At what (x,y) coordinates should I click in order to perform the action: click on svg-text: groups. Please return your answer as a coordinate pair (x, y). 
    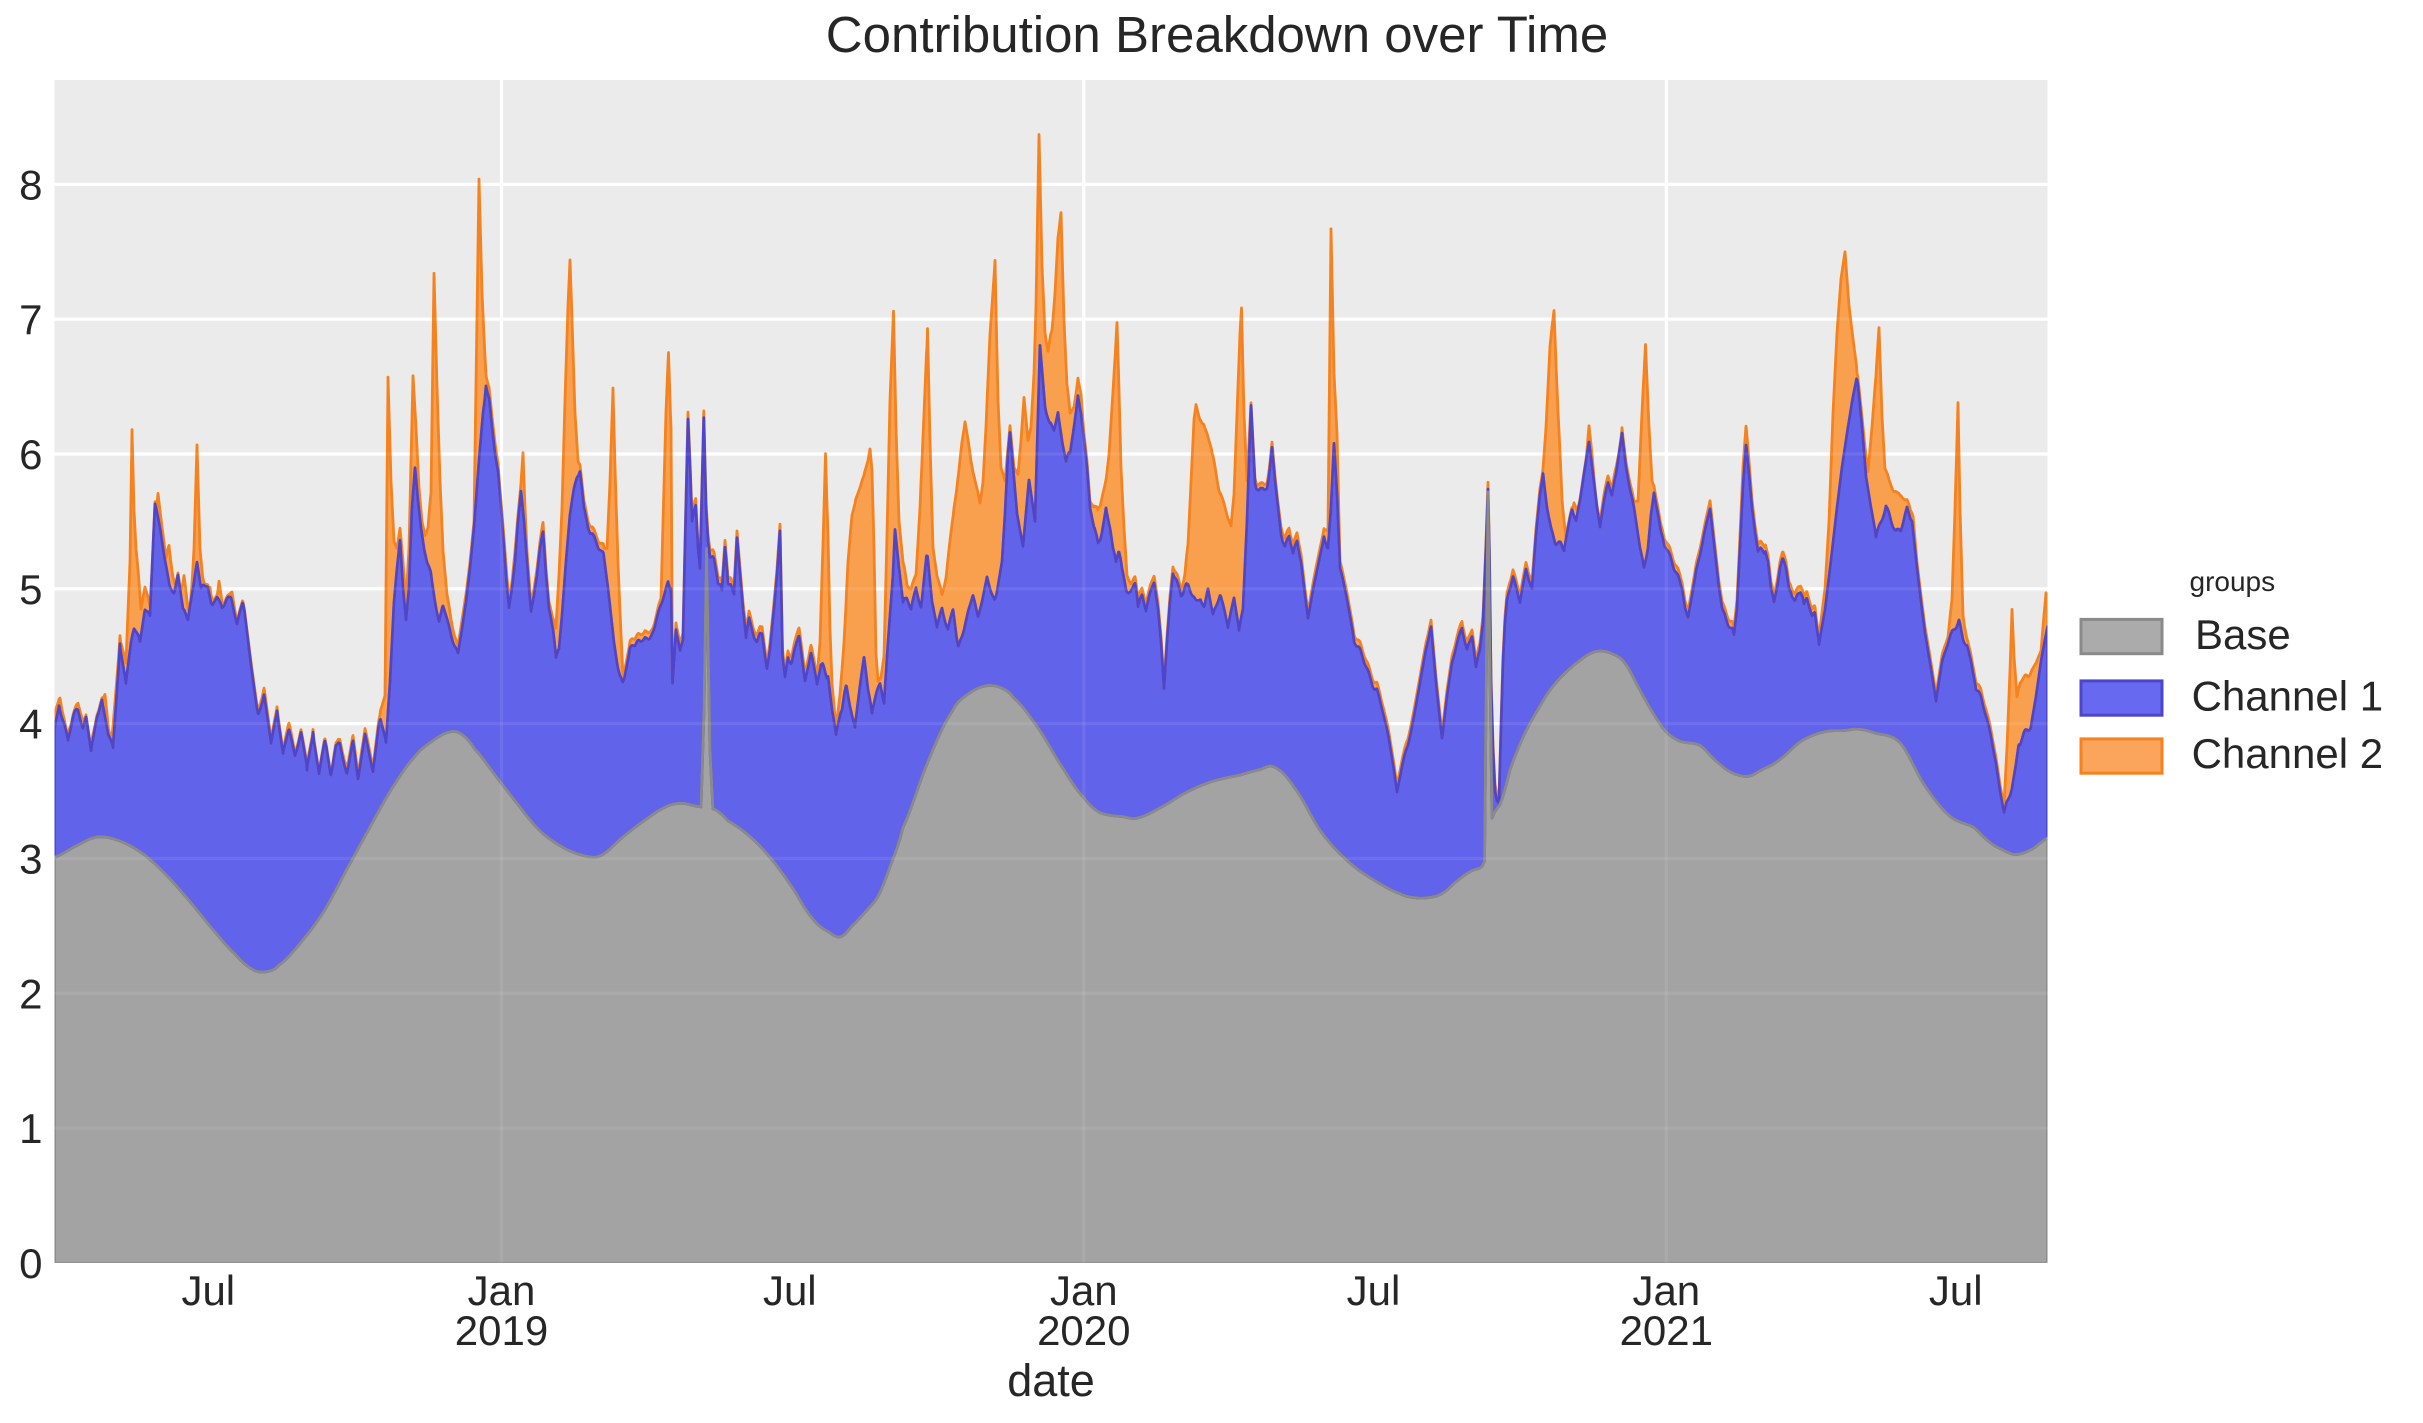
    Looking at the image, I should click on (2233, 581).